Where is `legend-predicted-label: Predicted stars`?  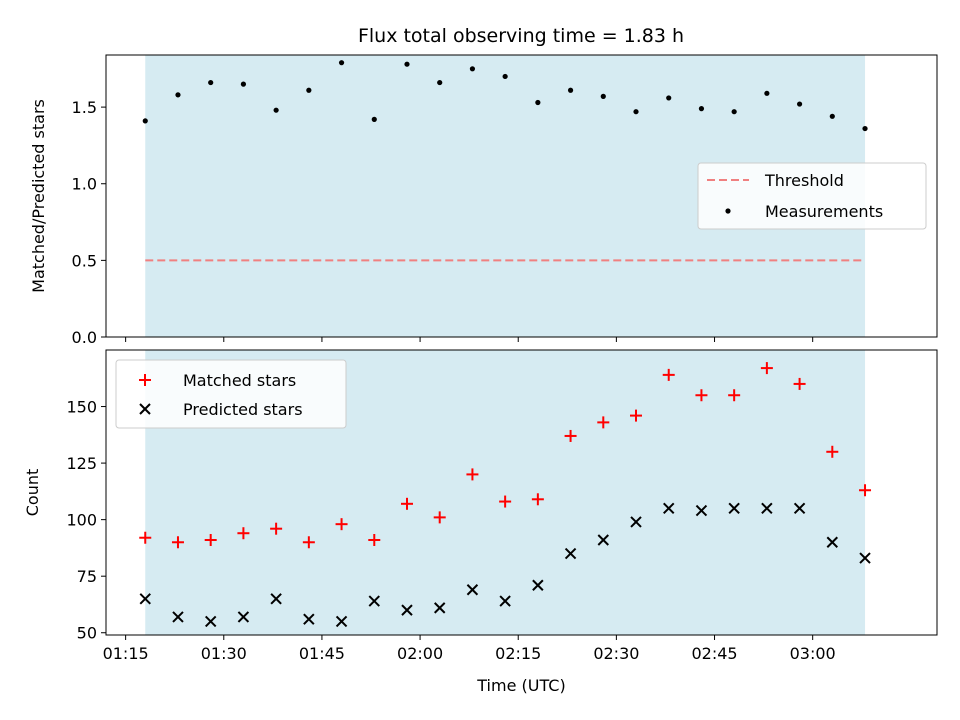 legend-predicted-label: Predicted stars is located at coordinates (243, 409).